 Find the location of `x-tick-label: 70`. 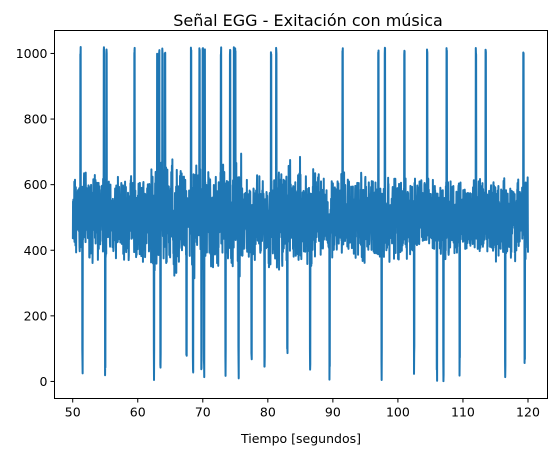

x-tick-label: 70 is located at coordinates (203, 412).